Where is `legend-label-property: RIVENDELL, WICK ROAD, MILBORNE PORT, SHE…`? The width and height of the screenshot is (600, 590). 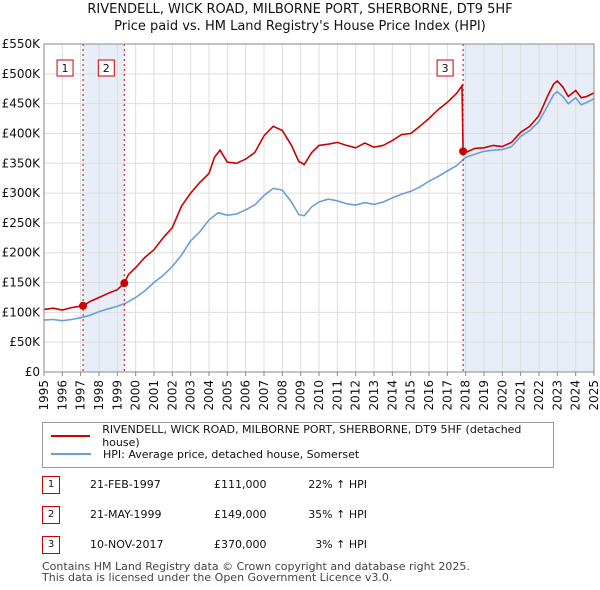 legend-label-property: RIVENDELL, WICK ROAD, MILBORNE PORT, SHE… is located at coordinates (312, 436).